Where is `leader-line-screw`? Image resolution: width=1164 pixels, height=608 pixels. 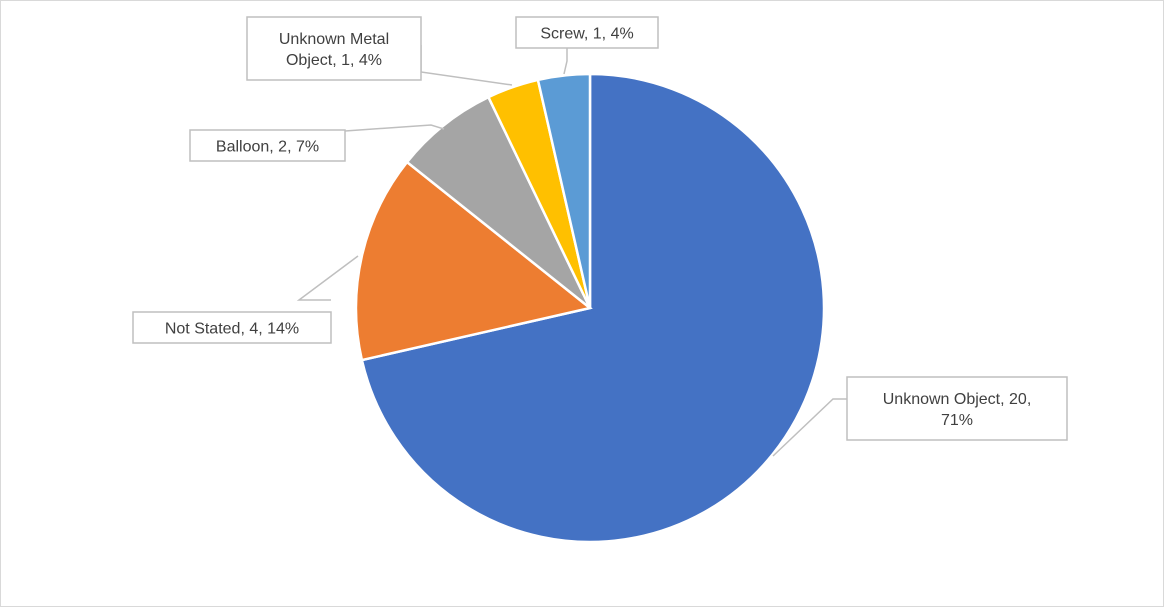 leader-line-screw is located at coordinates (565, 61).